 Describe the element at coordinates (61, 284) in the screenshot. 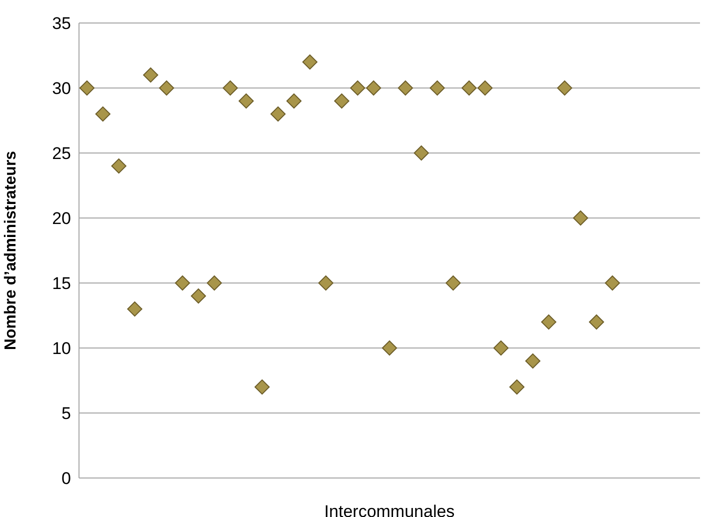

I see `y-tick-label: 15` at that location.